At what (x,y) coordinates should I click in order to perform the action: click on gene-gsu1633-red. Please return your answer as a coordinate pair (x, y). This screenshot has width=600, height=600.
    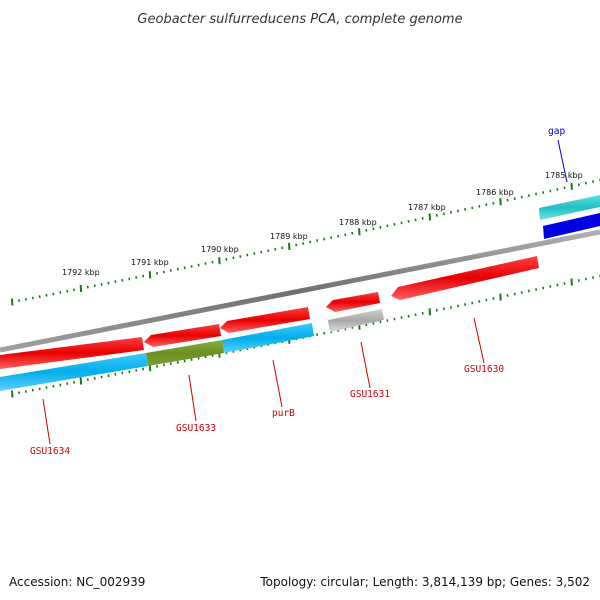
    Looking at the image, I should click on (182, 335).